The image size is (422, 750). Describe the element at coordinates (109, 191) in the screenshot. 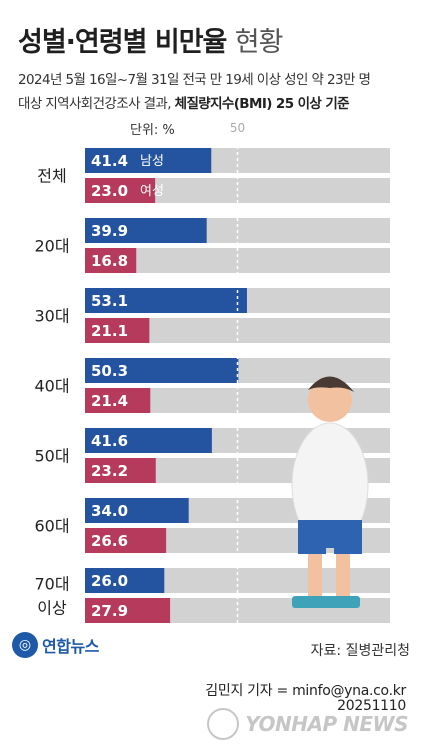

I see `value-label: 23.0` at that location.